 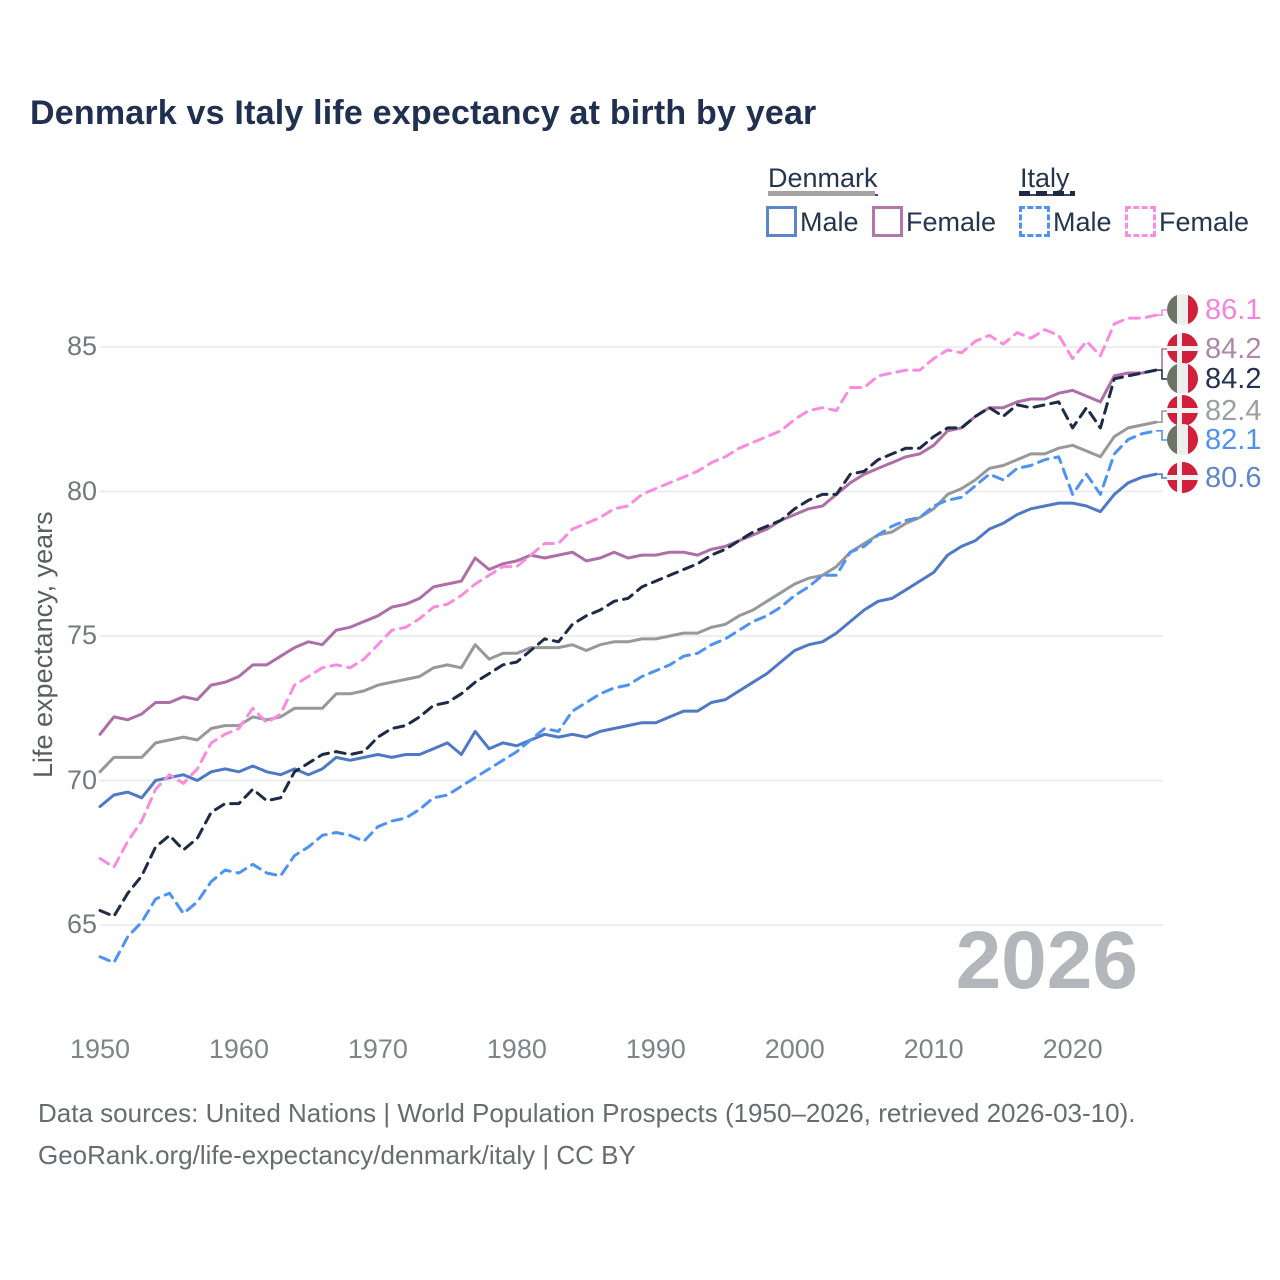 What do you see at coordinates (81, 779) in the screenshot?
I see `y-axis-tick-70: 70` at bounding box center [81, 779].